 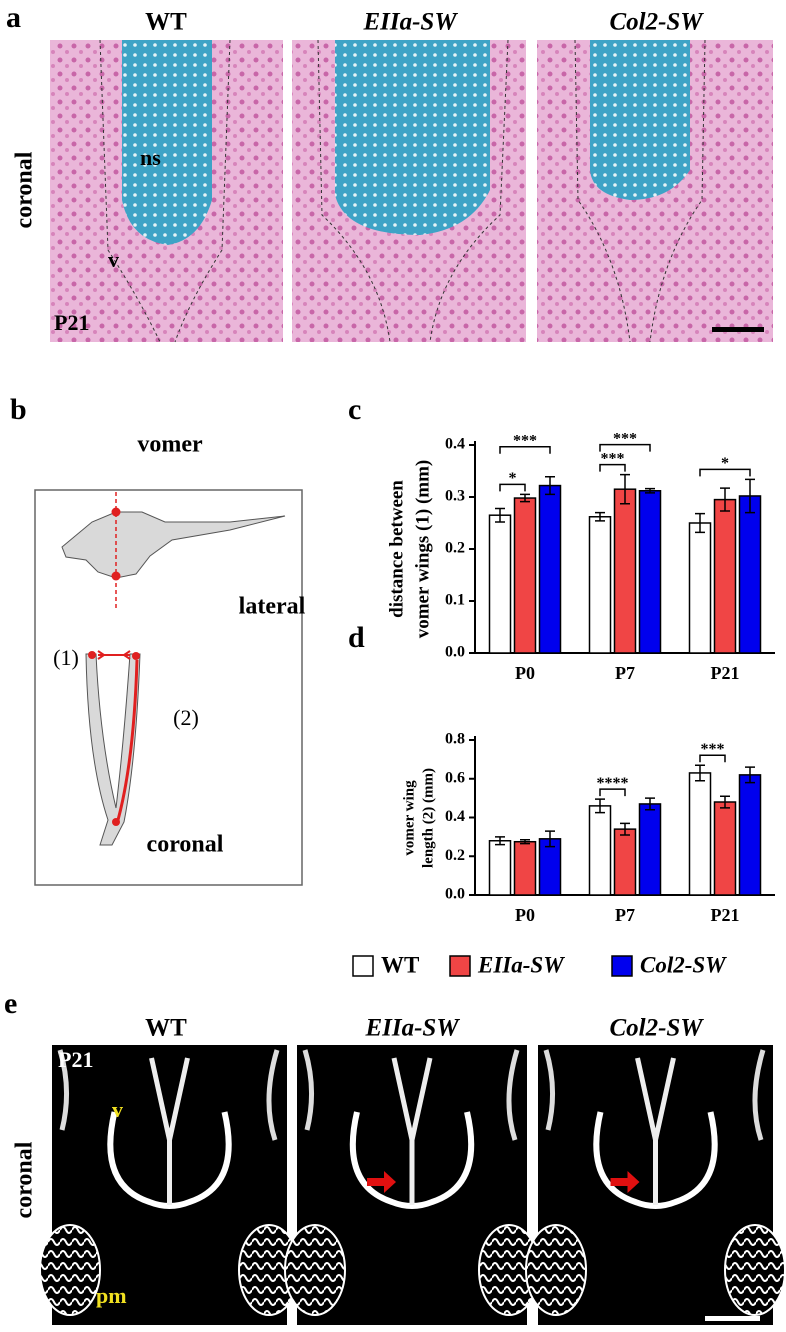 What do you see at coordinates (111, 1295) in the screenshot?
I see `image-annotation: pm` at bounding box center [111, 1295].